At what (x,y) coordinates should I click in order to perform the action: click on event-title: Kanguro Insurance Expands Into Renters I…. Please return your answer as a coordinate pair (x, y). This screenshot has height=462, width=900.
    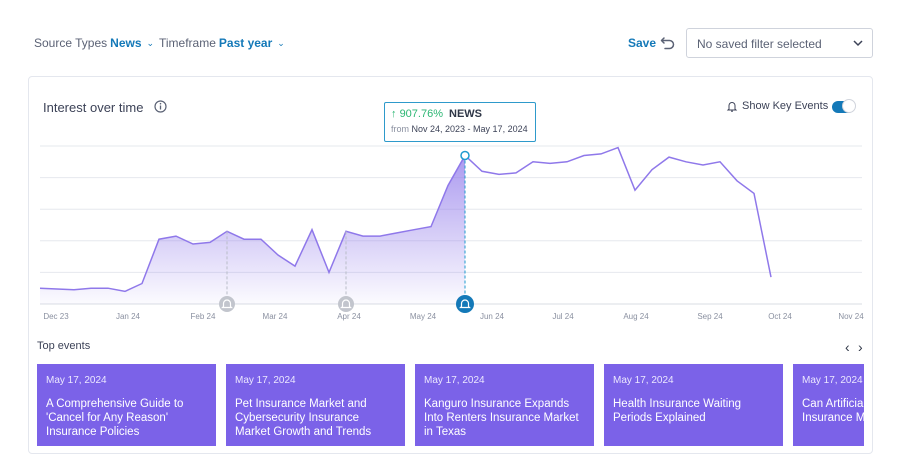
    Looking at the image, I should click on (501, 418).